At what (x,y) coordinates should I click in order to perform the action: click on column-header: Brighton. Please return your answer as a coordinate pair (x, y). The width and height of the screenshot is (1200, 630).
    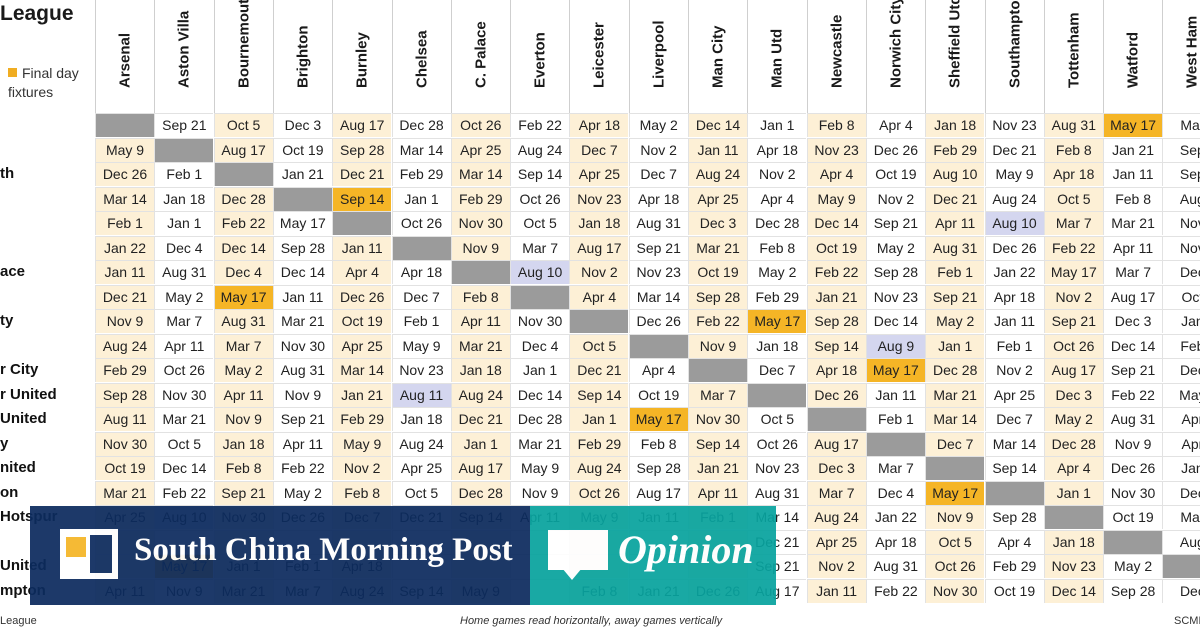
    Looking at the image, I should click on (302, 56).